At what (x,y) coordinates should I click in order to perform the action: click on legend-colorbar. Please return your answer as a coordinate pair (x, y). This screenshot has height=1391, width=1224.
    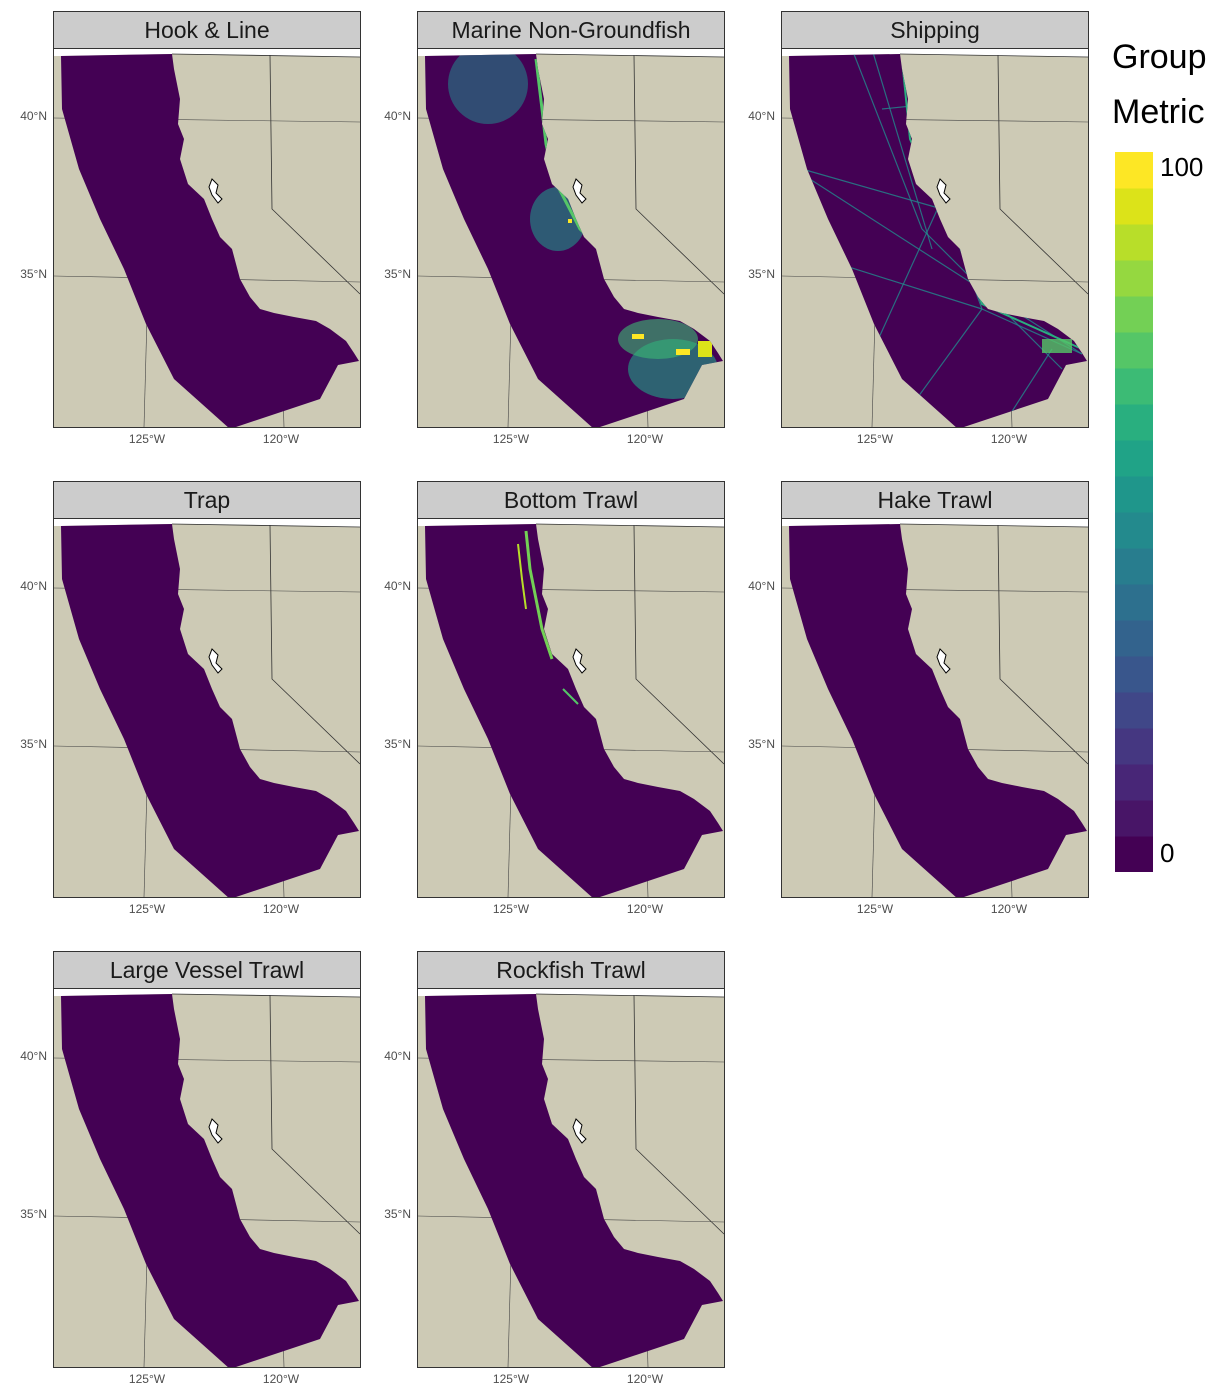
    Looking at the image, I should click on (1134, 512).